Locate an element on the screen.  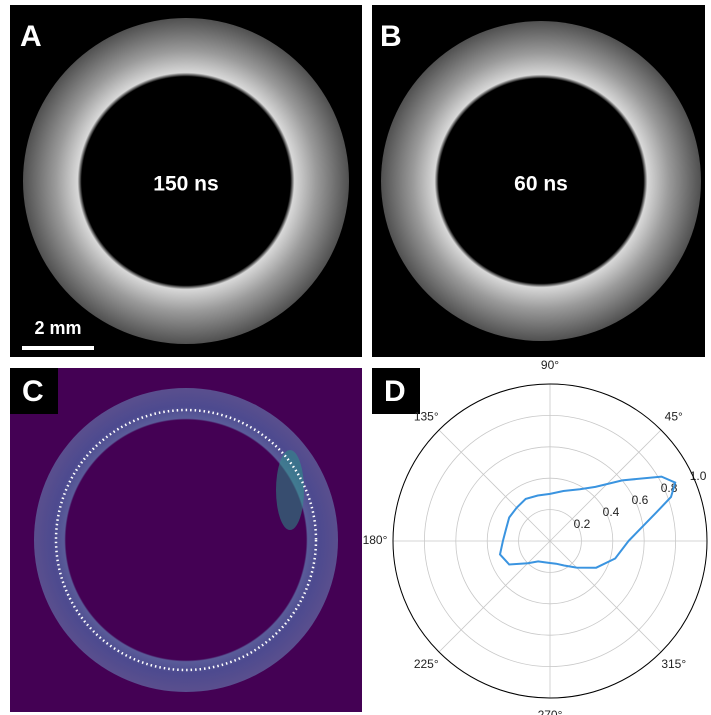
theta-tick-label: 45° is located at coordinates (674, 416).